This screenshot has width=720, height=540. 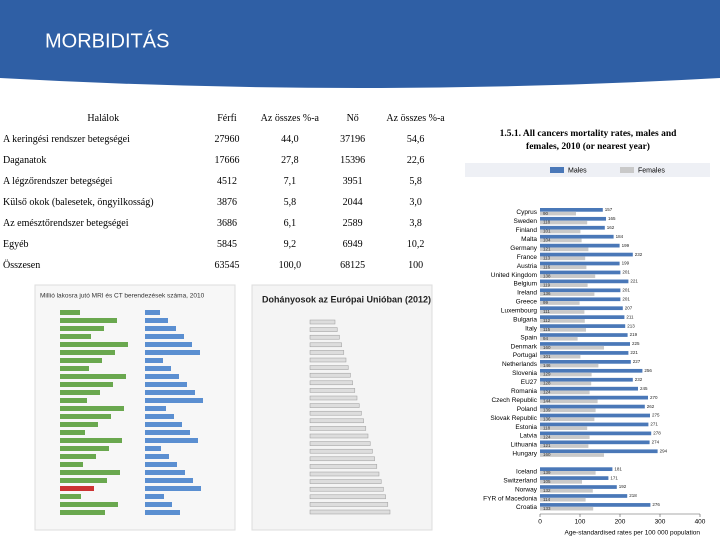 I want to click on value-label: 274, so click(x=656, y=442).